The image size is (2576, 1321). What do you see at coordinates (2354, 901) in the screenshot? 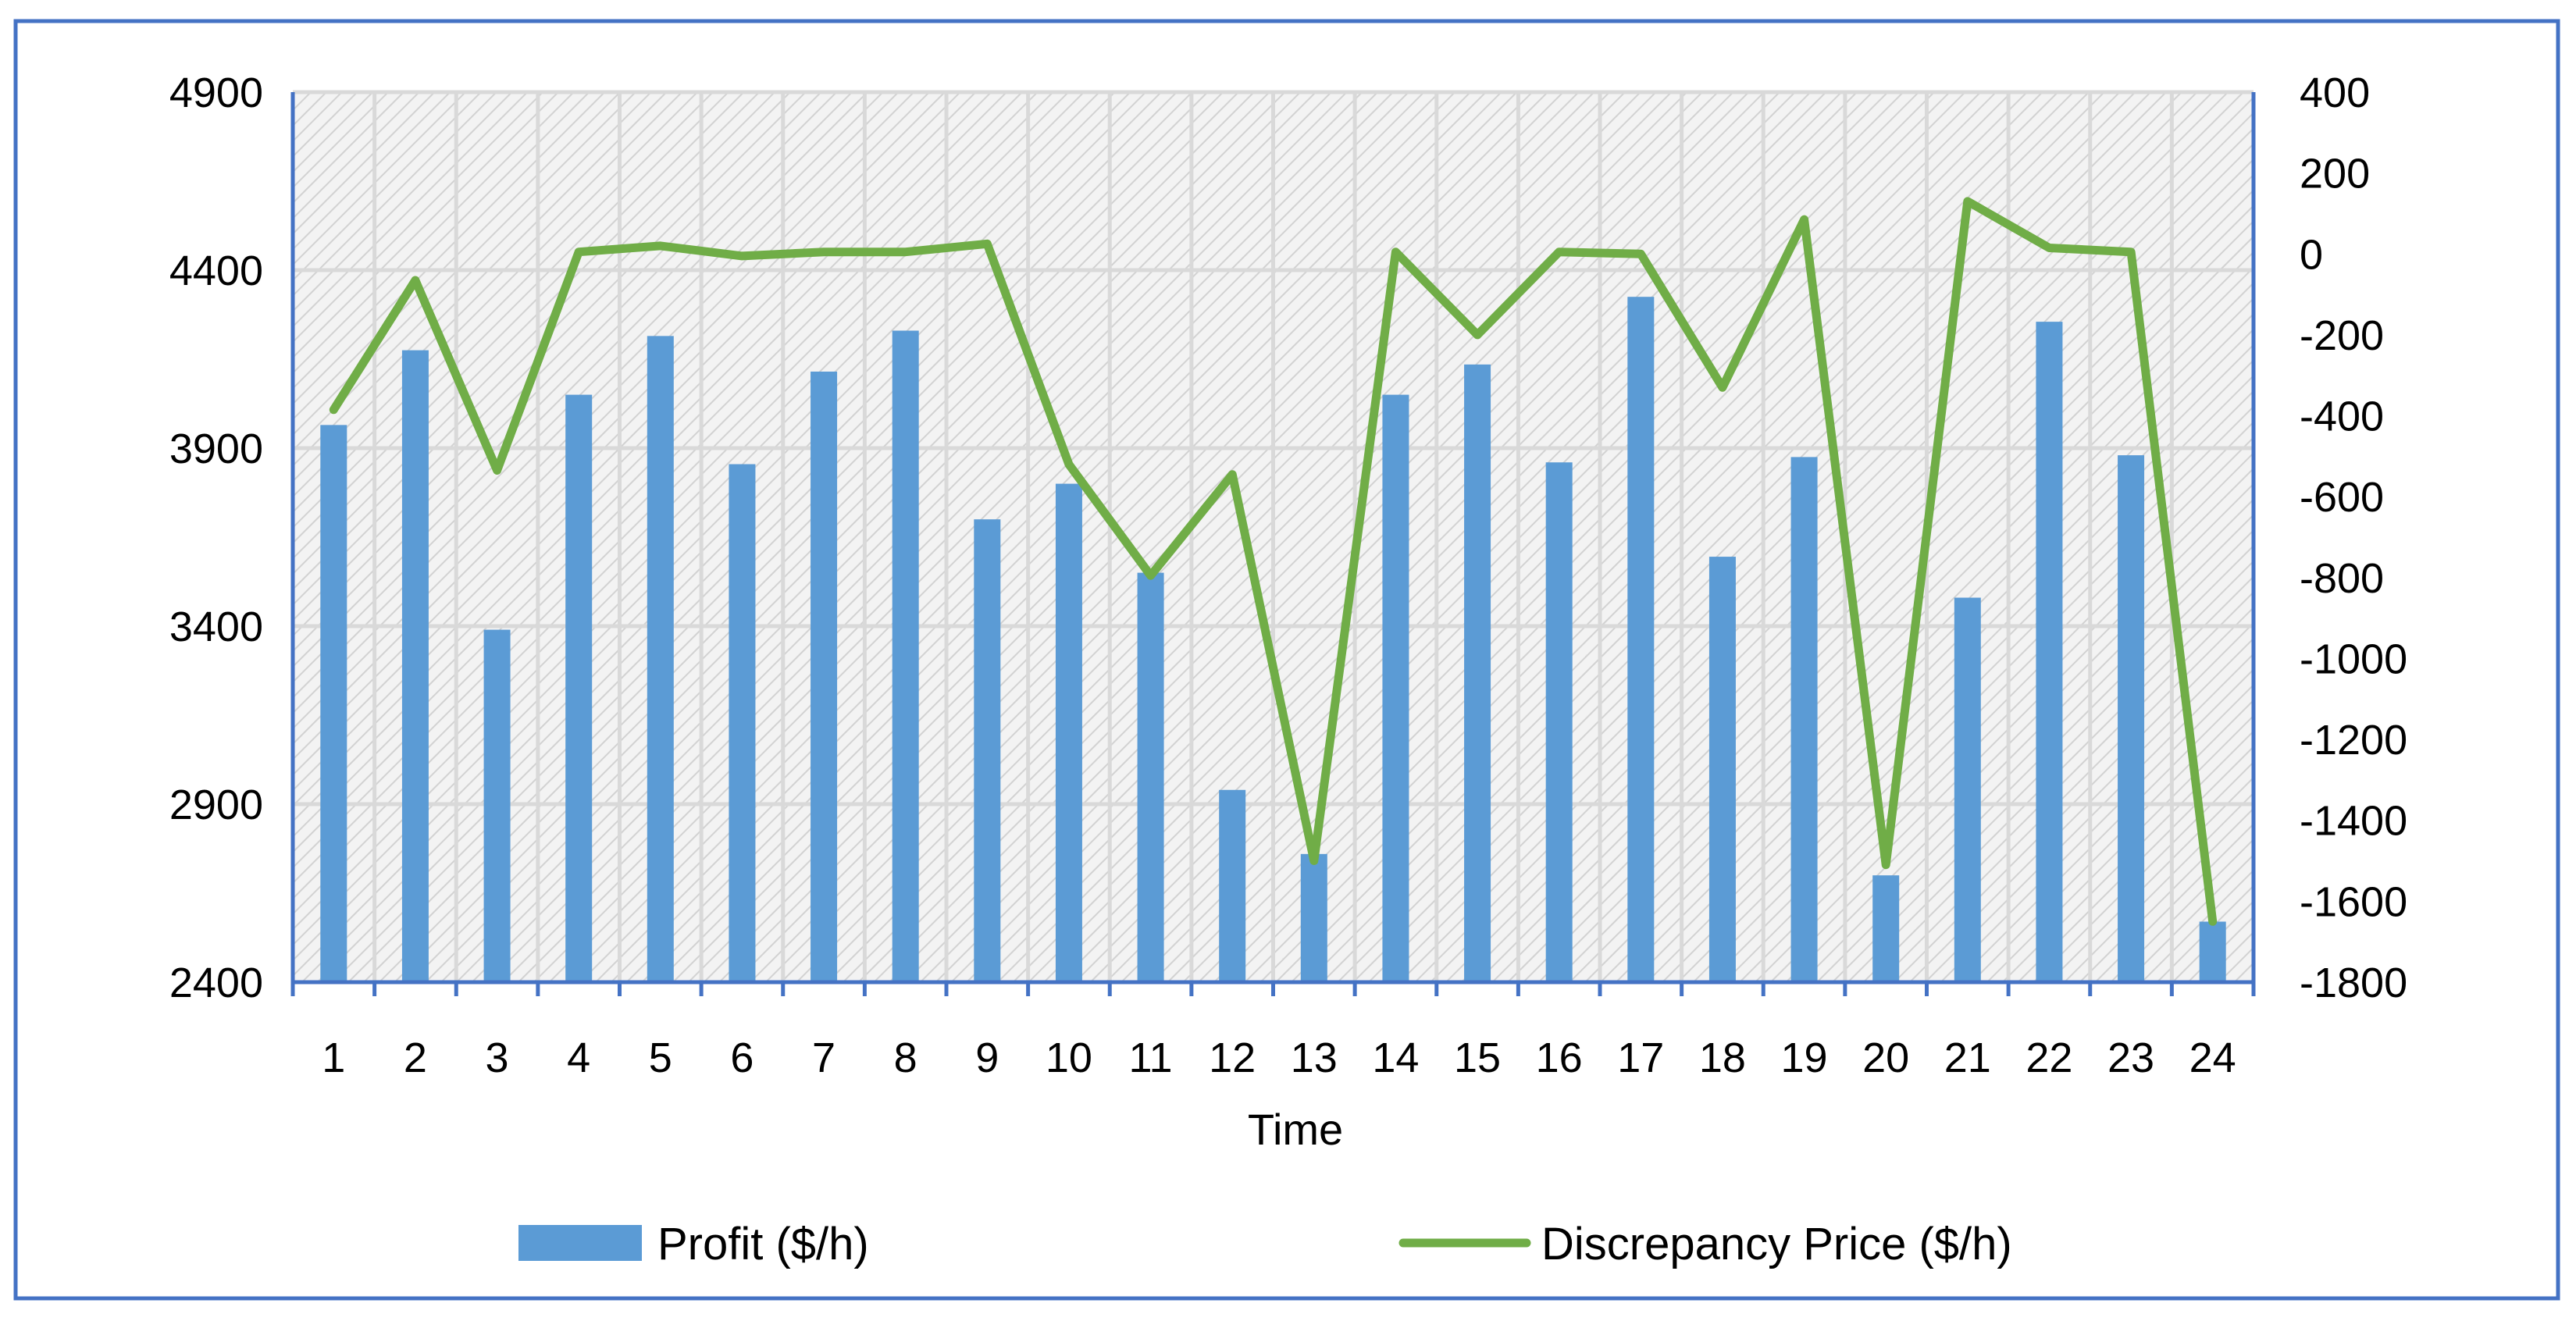
I see `right-y-tick-label: -1600` at bounding box center [2354, 901].